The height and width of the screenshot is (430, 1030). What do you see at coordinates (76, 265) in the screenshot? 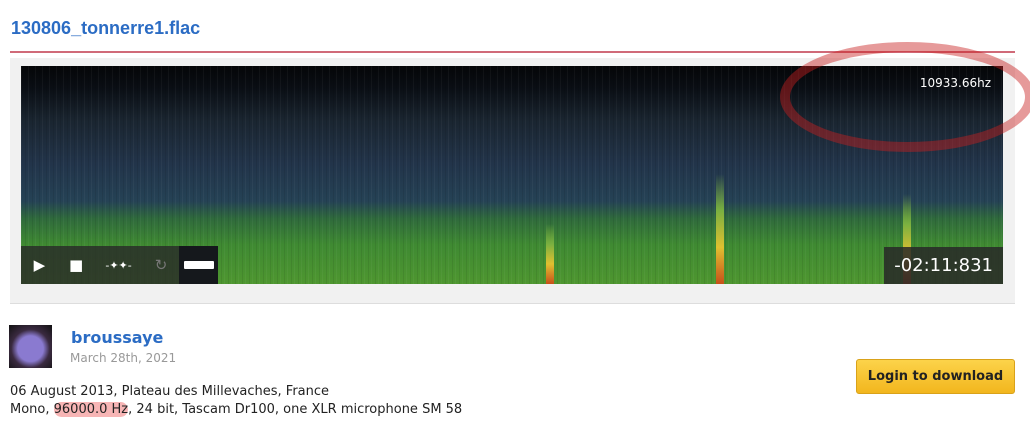
I see `stop-icon: ■` at bounding box center [76, 265].